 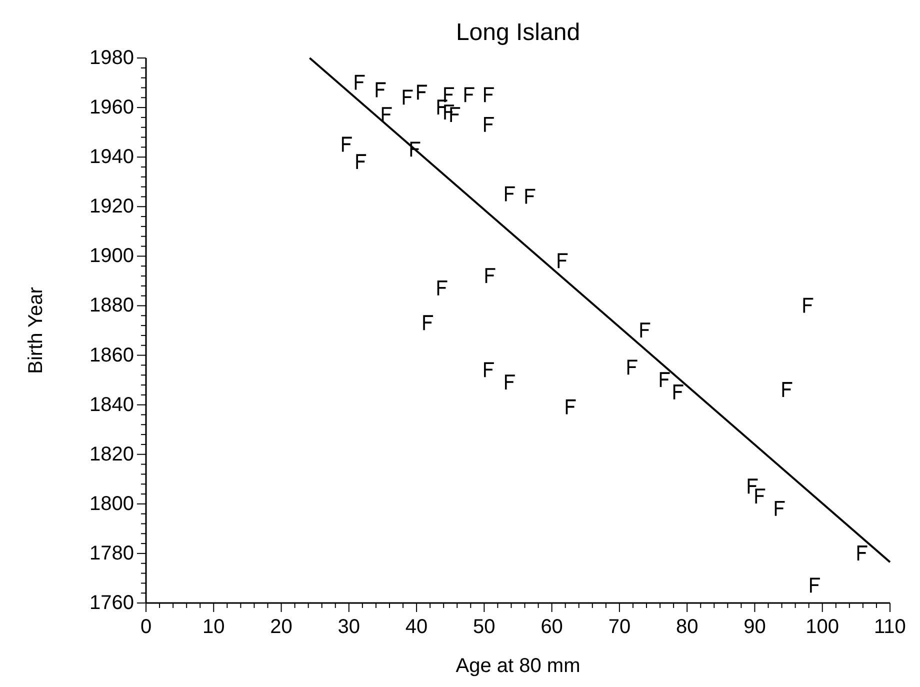 What do you see at coordinates (619, 627) in the screenshot?
I see `x-tick-label: 70` at bounding box center [619, 627].